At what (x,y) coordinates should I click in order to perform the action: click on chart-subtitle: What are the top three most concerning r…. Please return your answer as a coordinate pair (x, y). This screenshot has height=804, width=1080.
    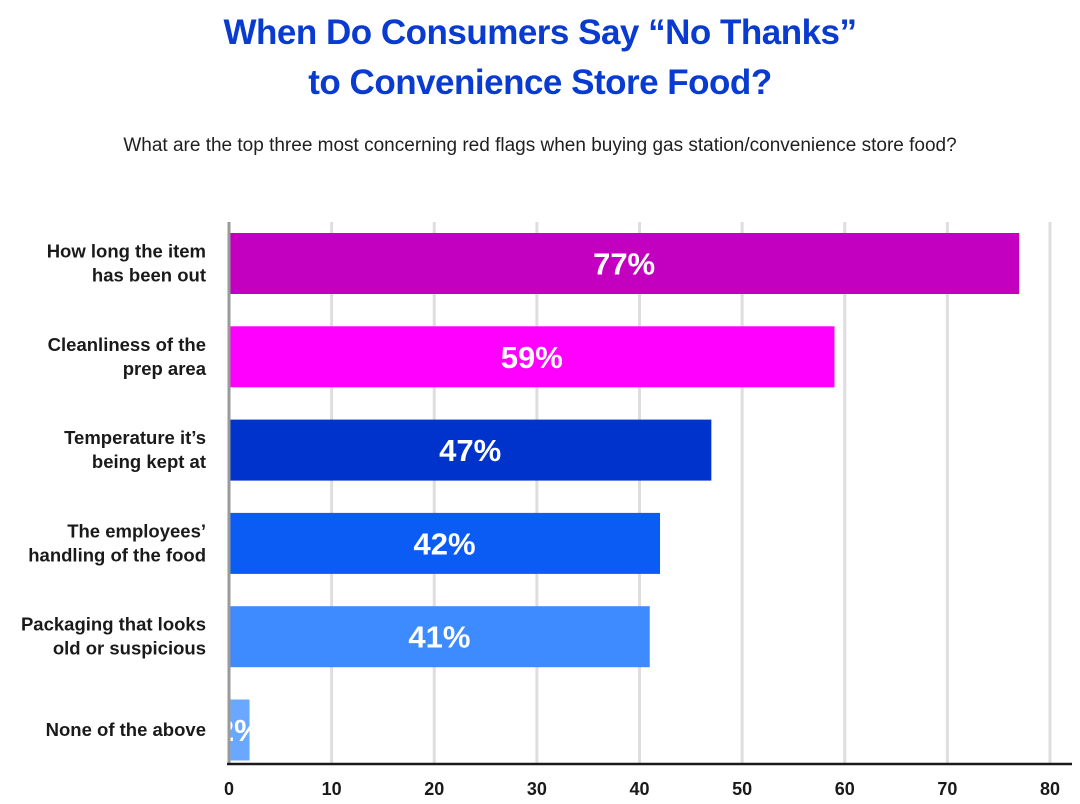
    Looking at the image, I should click on (540, 145).